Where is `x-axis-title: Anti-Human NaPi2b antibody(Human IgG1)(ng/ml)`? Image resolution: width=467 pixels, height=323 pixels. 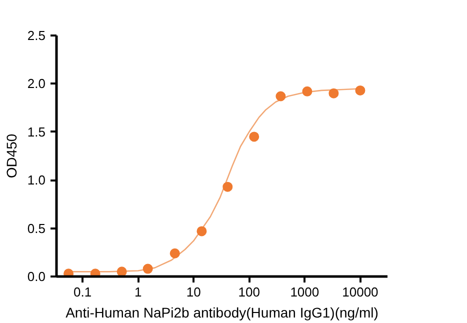 x-axis-title: Anti-Human NaPi2b antibody(Human IgG1)(ng/ml) is located at coordinates (222, 312).